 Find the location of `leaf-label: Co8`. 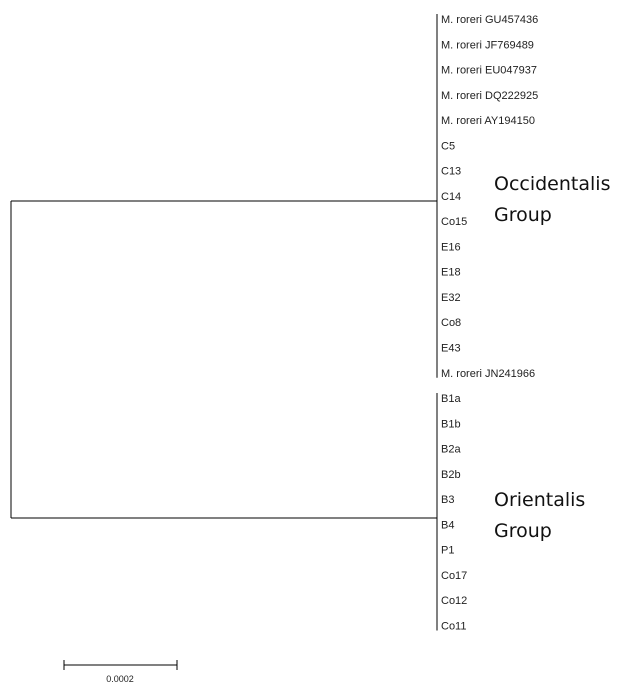

leaf-label: Co8 is located at coordinates (451, 323).